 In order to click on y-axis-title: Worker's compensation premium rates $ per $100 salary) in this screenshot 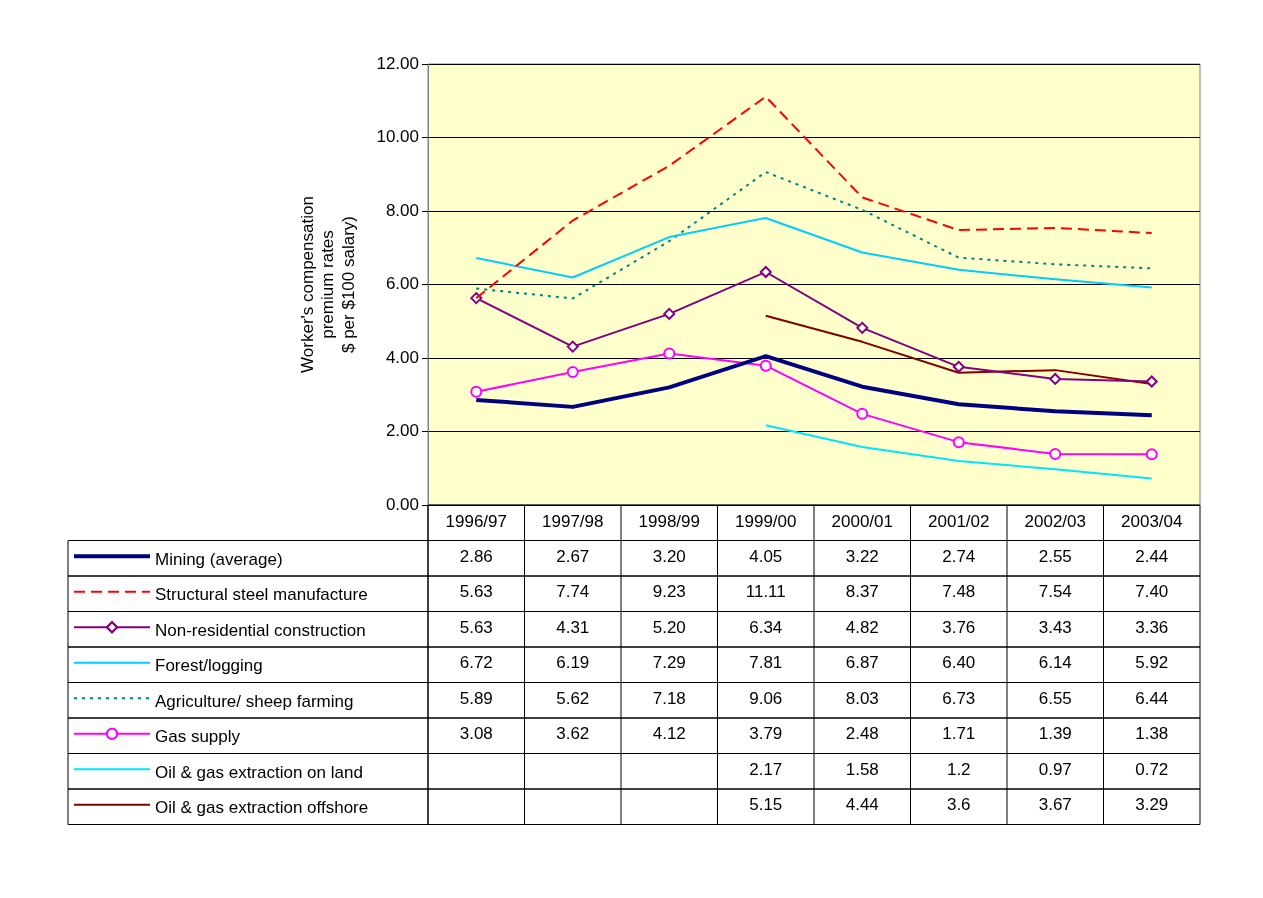, I will do `click(327, 284)`.